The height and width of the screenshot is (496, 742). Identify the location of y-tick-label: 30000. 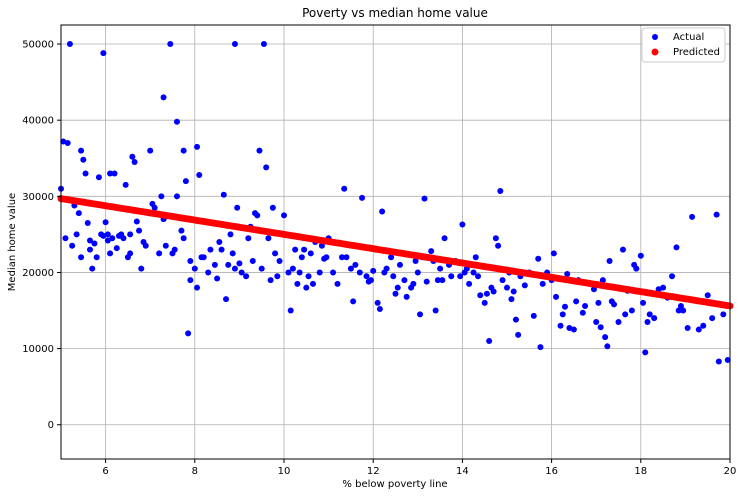
(38, 197).